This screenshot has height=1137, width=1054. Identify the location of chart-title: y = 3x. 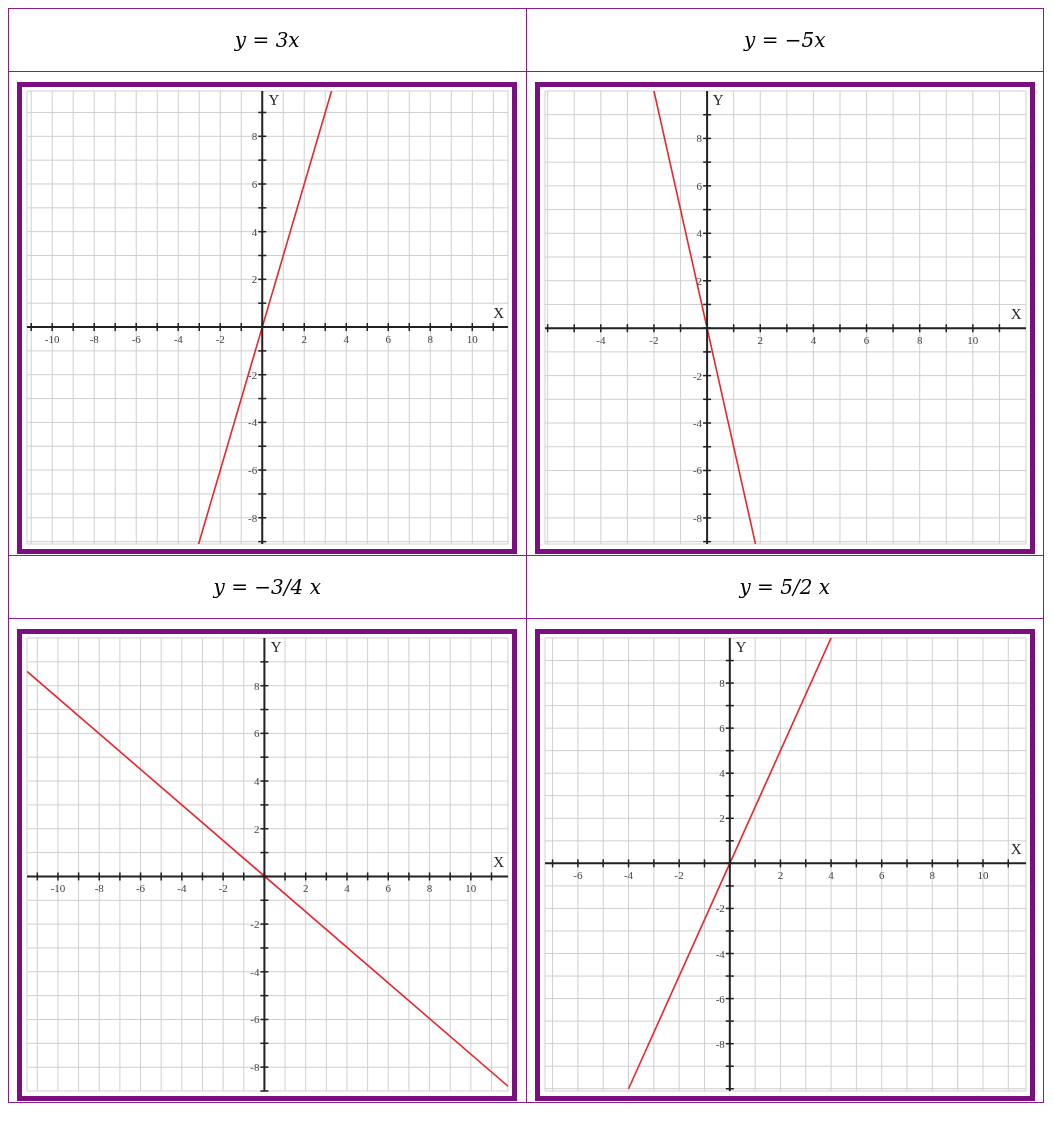
(267, 40).